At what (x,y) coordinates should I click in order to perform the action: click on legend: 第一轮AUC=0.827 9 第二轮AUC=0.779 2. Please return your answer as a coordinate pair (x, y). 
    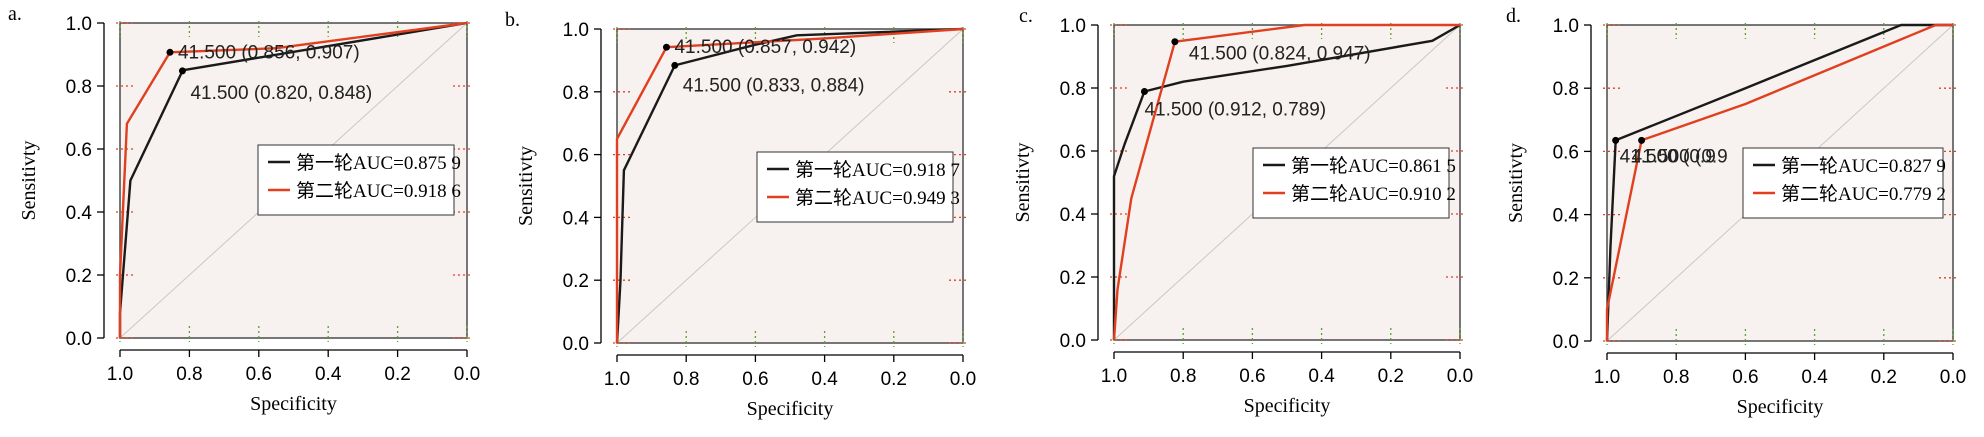
    Looking at the image, I should click on (1844, 183).